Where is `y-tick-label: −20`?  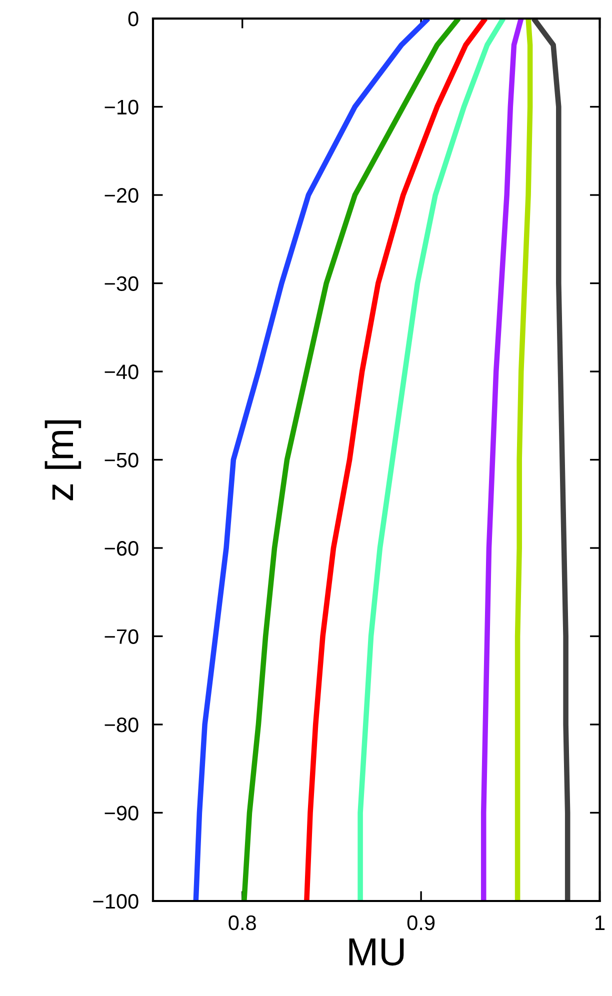
y-tick-label: −20 is located at coordinates (121, 195).